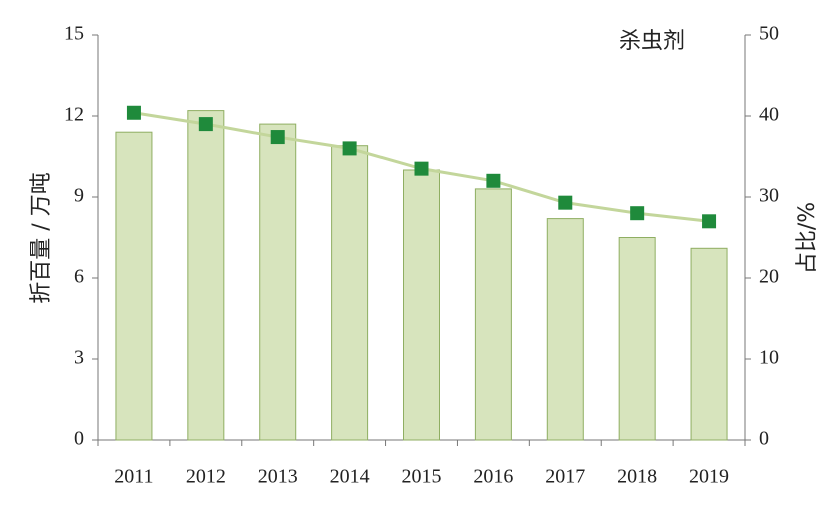  I want to click on x-tick-label: 2018, so click(637, 477).